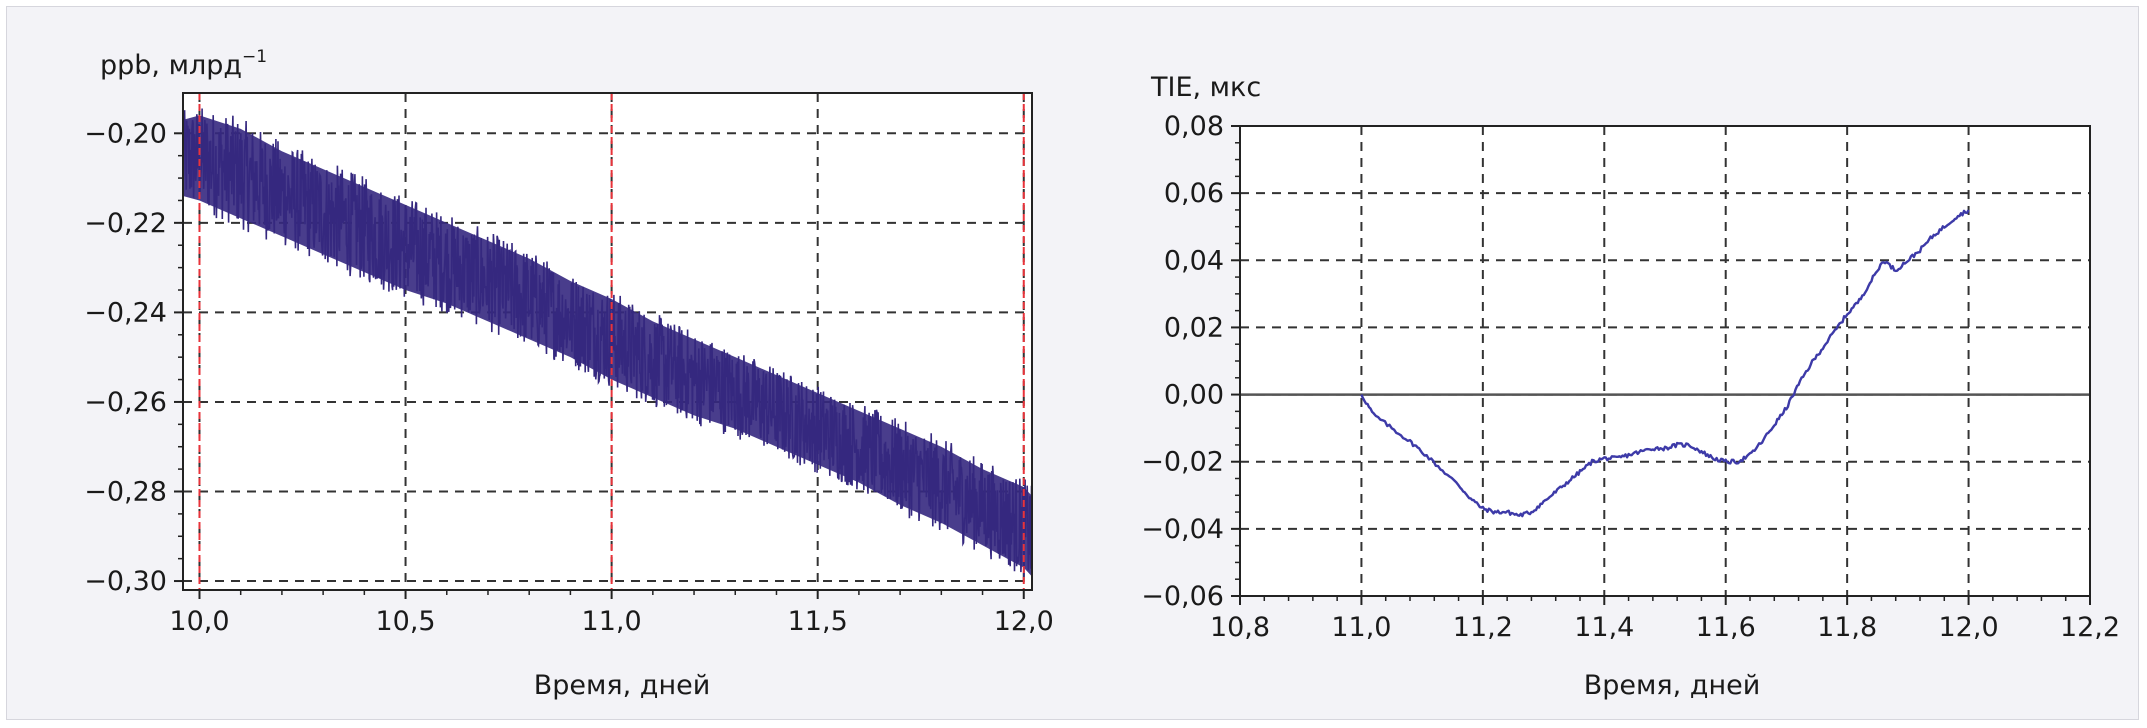  I want to click on tick-label-y: 0,00, so click(1194, 395).